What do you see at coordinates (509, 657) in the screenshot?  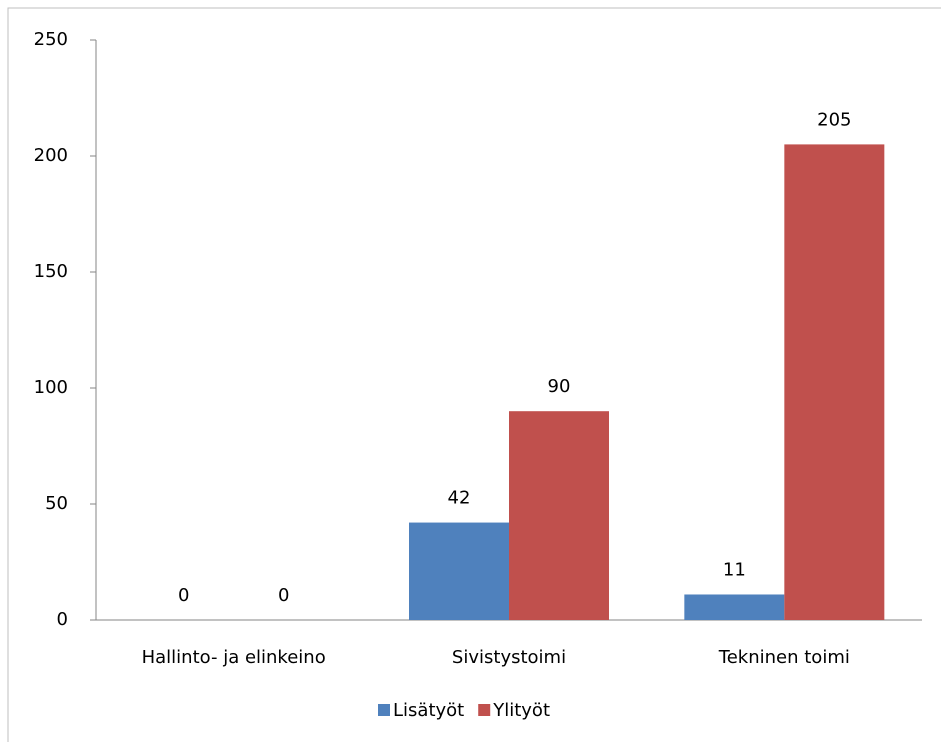 I see `x-tick-label: Sivistystoimi` at bounding box center [509, 657].